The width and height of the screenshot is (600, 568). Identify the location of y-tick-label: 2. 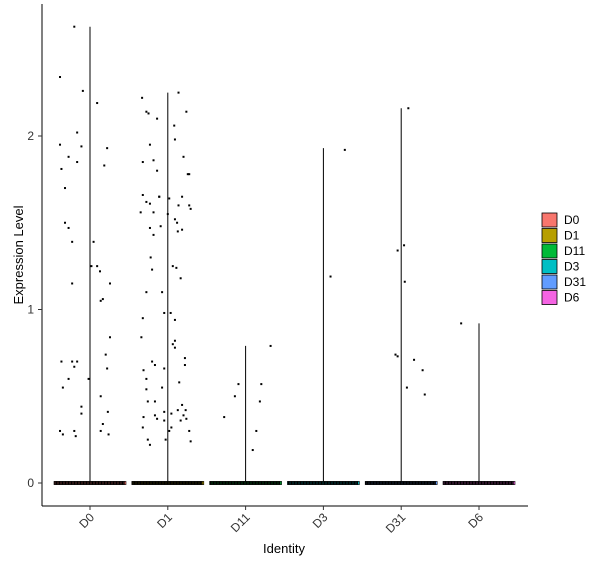
(30, 136).